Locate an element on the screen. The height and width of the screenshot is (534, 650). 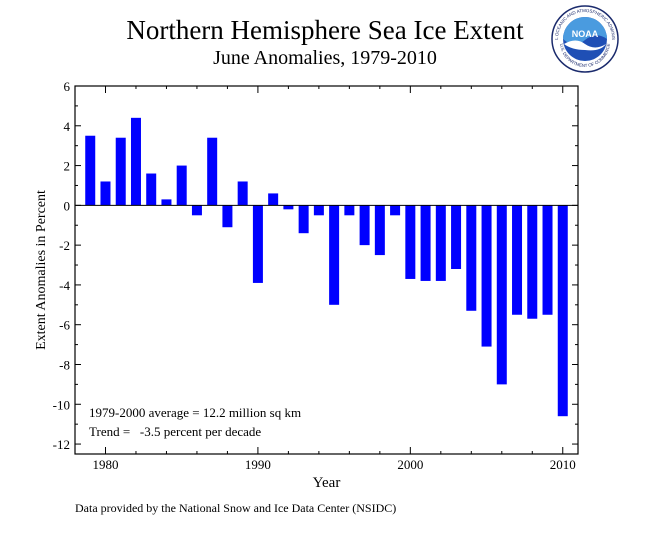
bar-1992 is located at coordinates (288, 207).